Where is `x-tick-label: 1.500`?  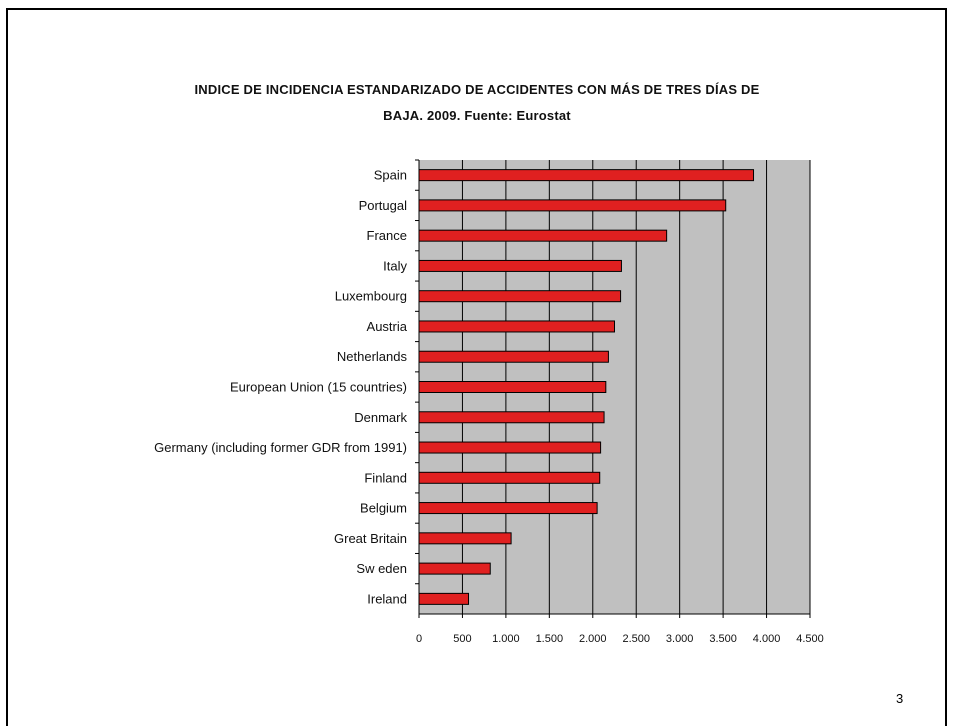 x-tick-label: 1.500 is located at coordinates (550, 639).